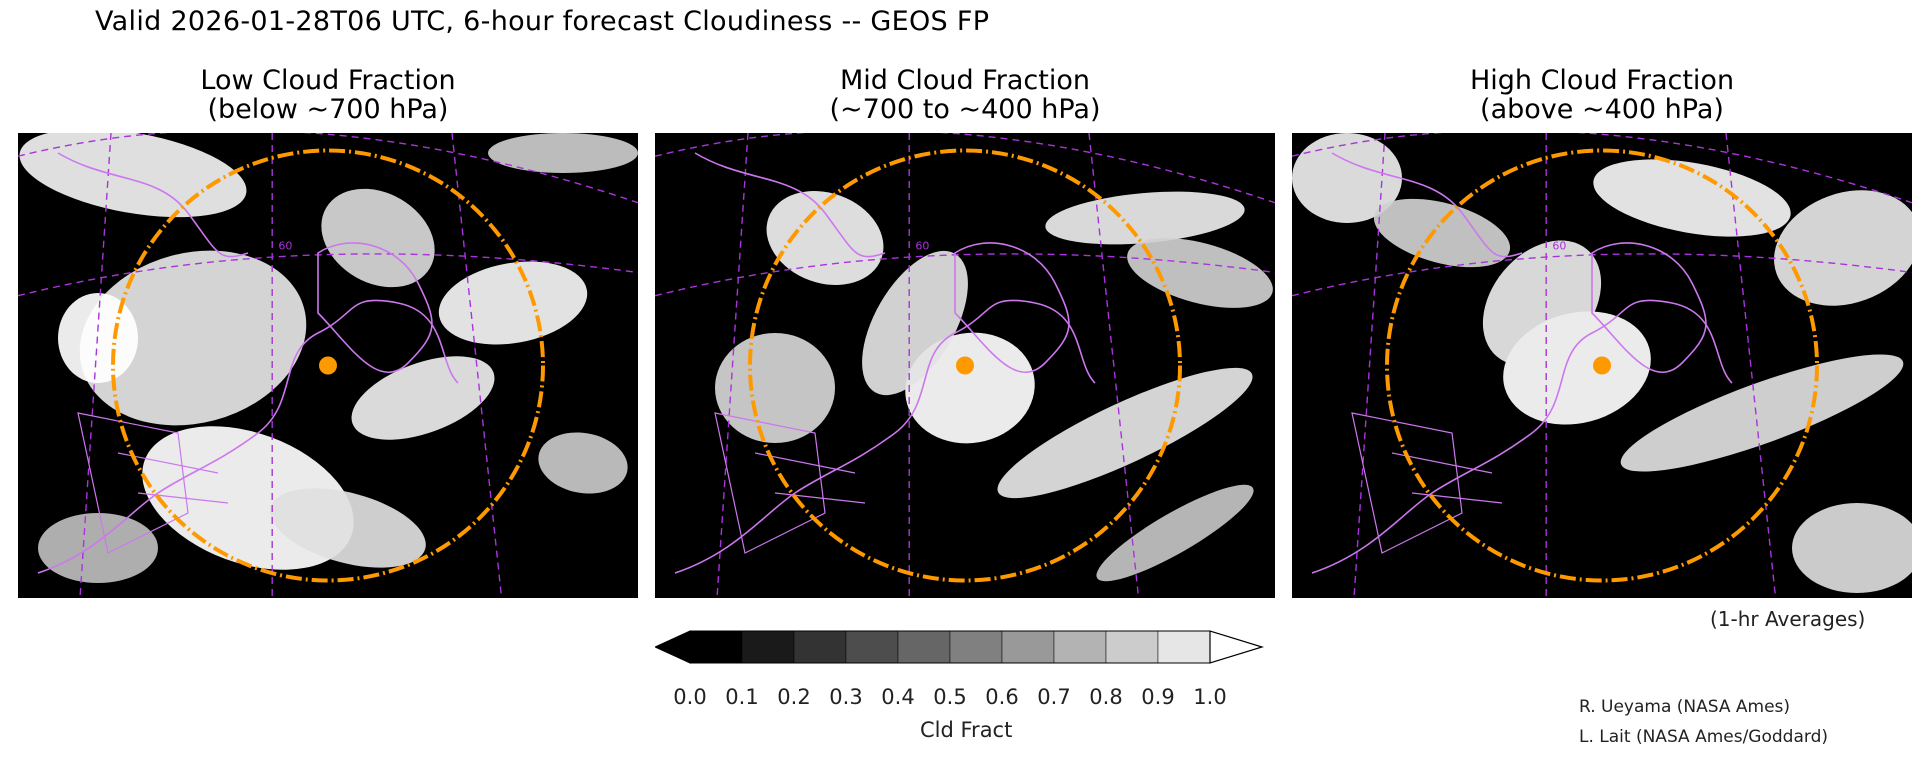  Describe the element at coordinates (964, 80) in the screenshot. I see `panel-mid-title-line1: Mid Cloud Fraction` at that location.